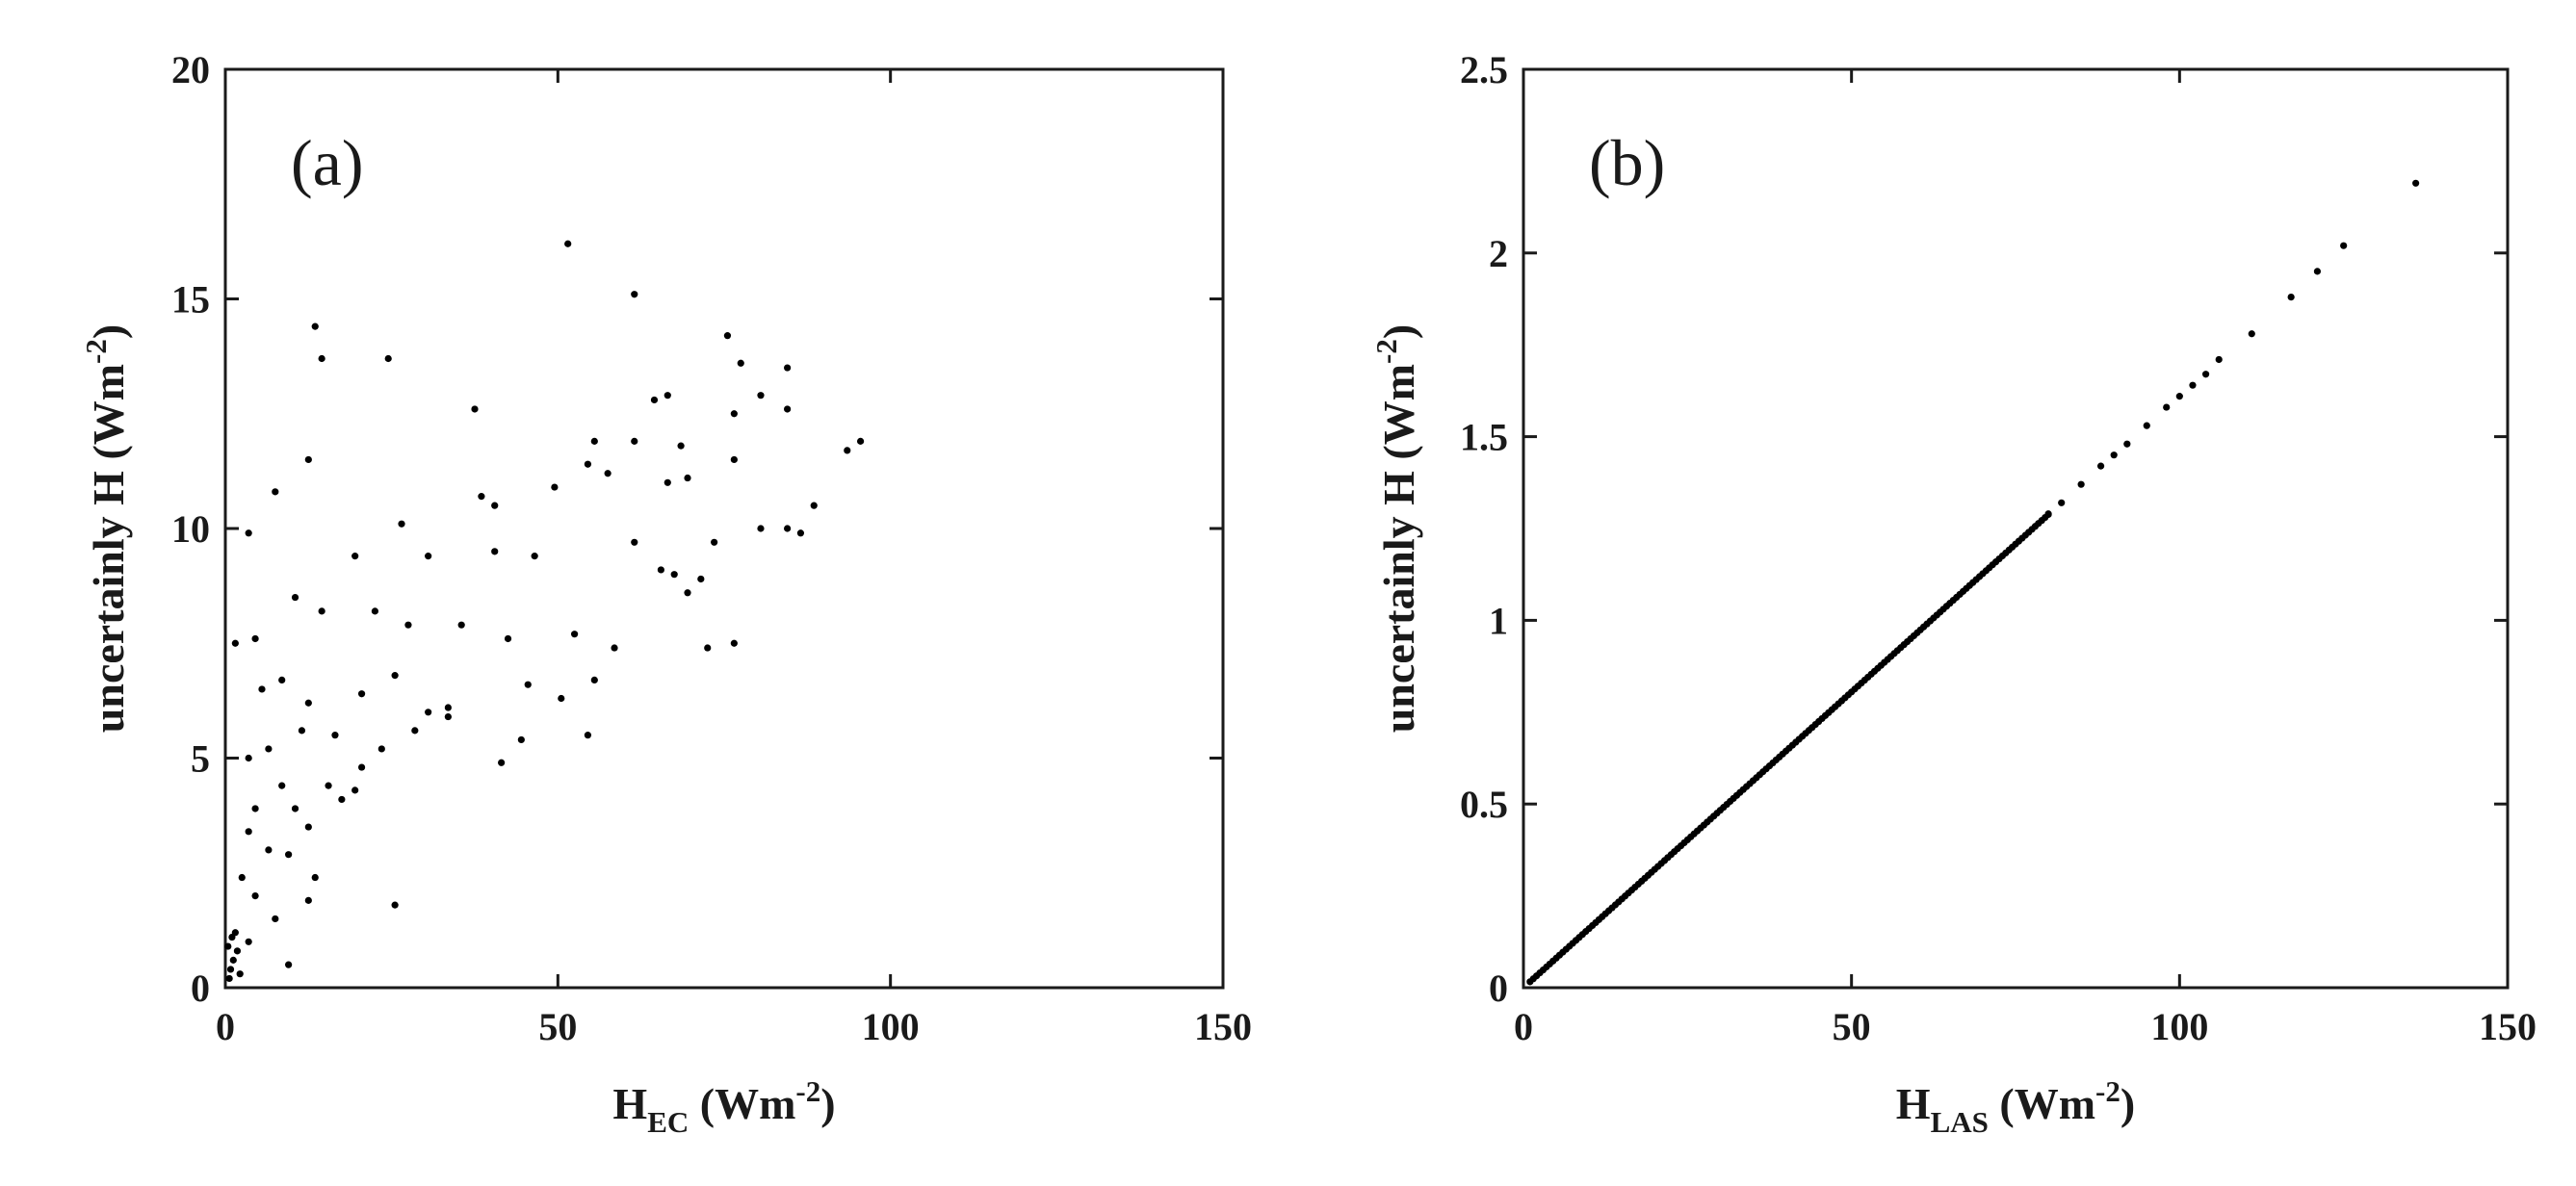 The image size is (2576, 1186). Describe the element at coordinates (200, 989) in the screenshot. I see `y-tick-label: 0` at that location.